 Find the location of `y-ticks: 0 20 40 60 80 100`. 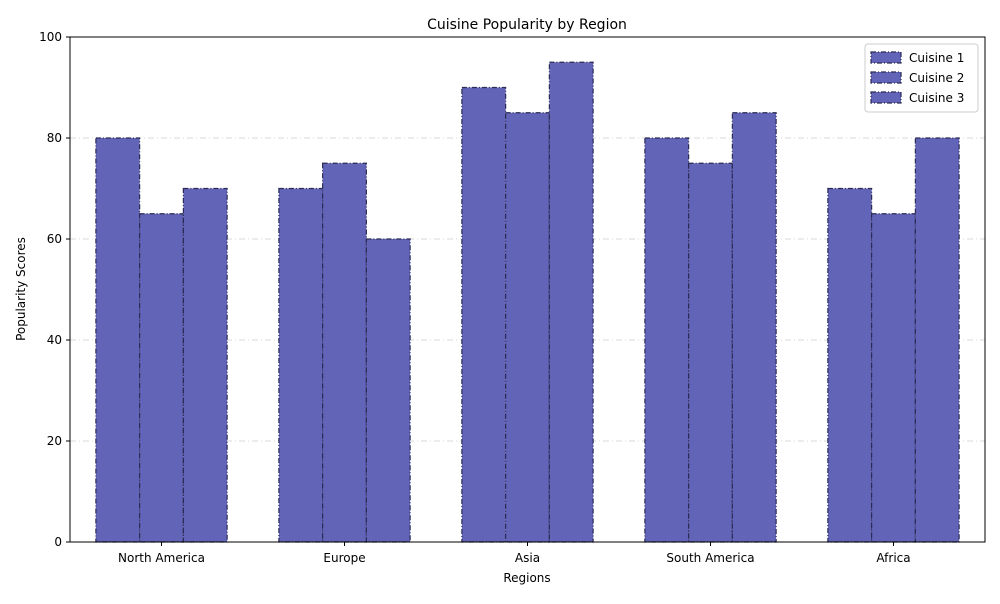

y-ticks: 0 20 40 60 80 100 is located at coordinates (54, 289).